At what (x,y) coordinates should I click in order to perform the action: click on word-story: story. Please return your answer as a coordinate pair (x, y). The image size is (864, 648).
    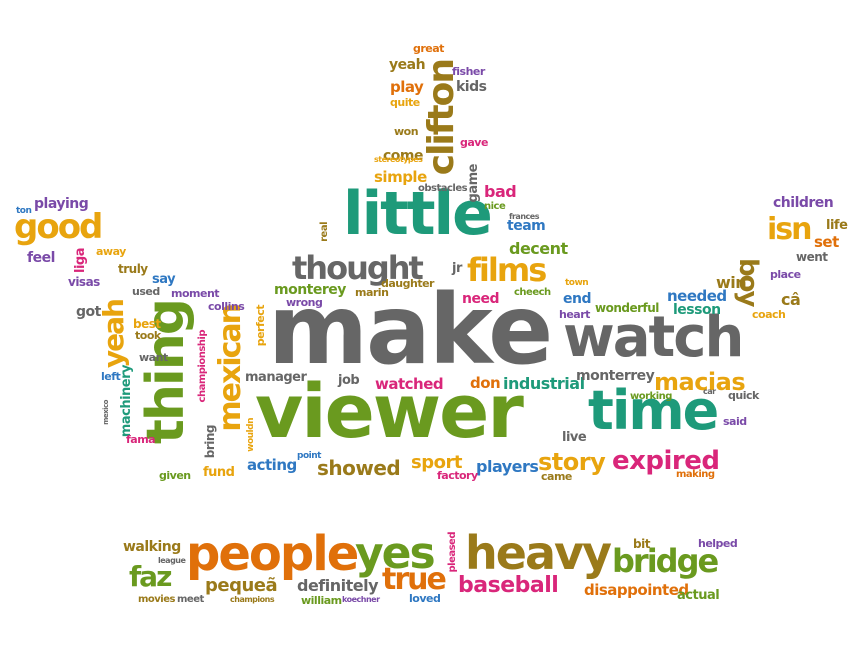
    Looking at the image, I should click on (572, 462).